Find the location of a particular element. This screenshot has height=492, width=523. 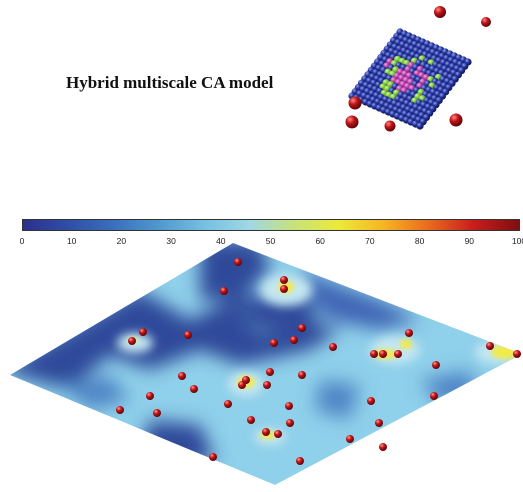

figure-title: Hybrid multiscale CA model is located at coordinates (170, 82).